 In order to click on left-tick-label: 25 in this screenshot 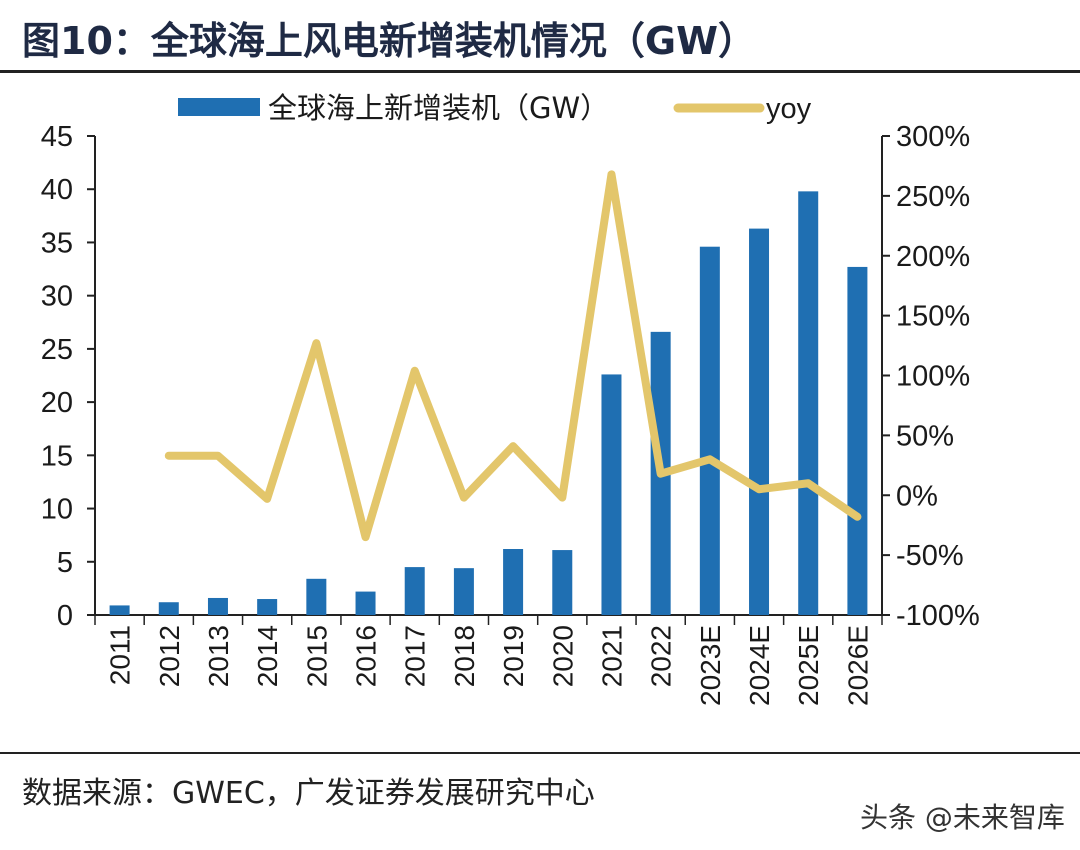, I will do `click(57, 350)`.